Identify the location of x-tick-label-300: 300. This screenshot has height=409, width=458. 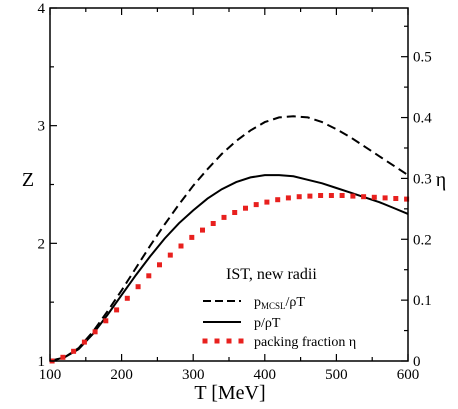
(193, 375).